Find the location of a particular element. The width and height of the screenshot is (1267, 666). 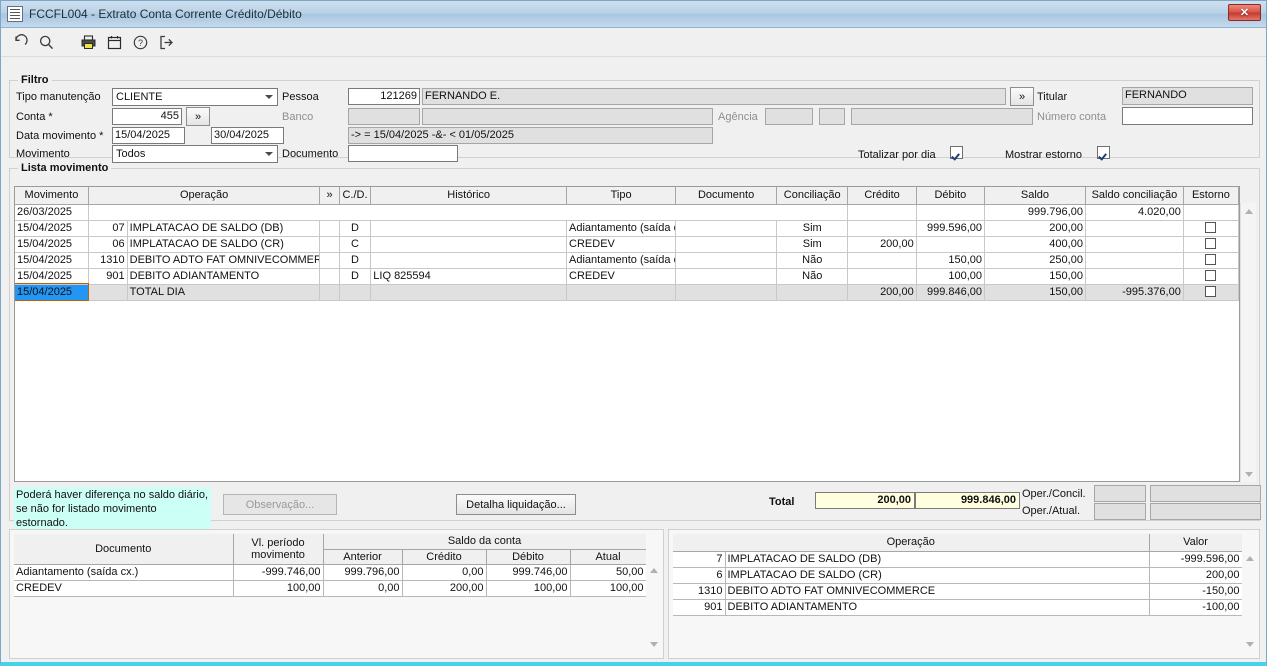

cell-movimento: 26/03/2025 is located at coordinates (52, 212).